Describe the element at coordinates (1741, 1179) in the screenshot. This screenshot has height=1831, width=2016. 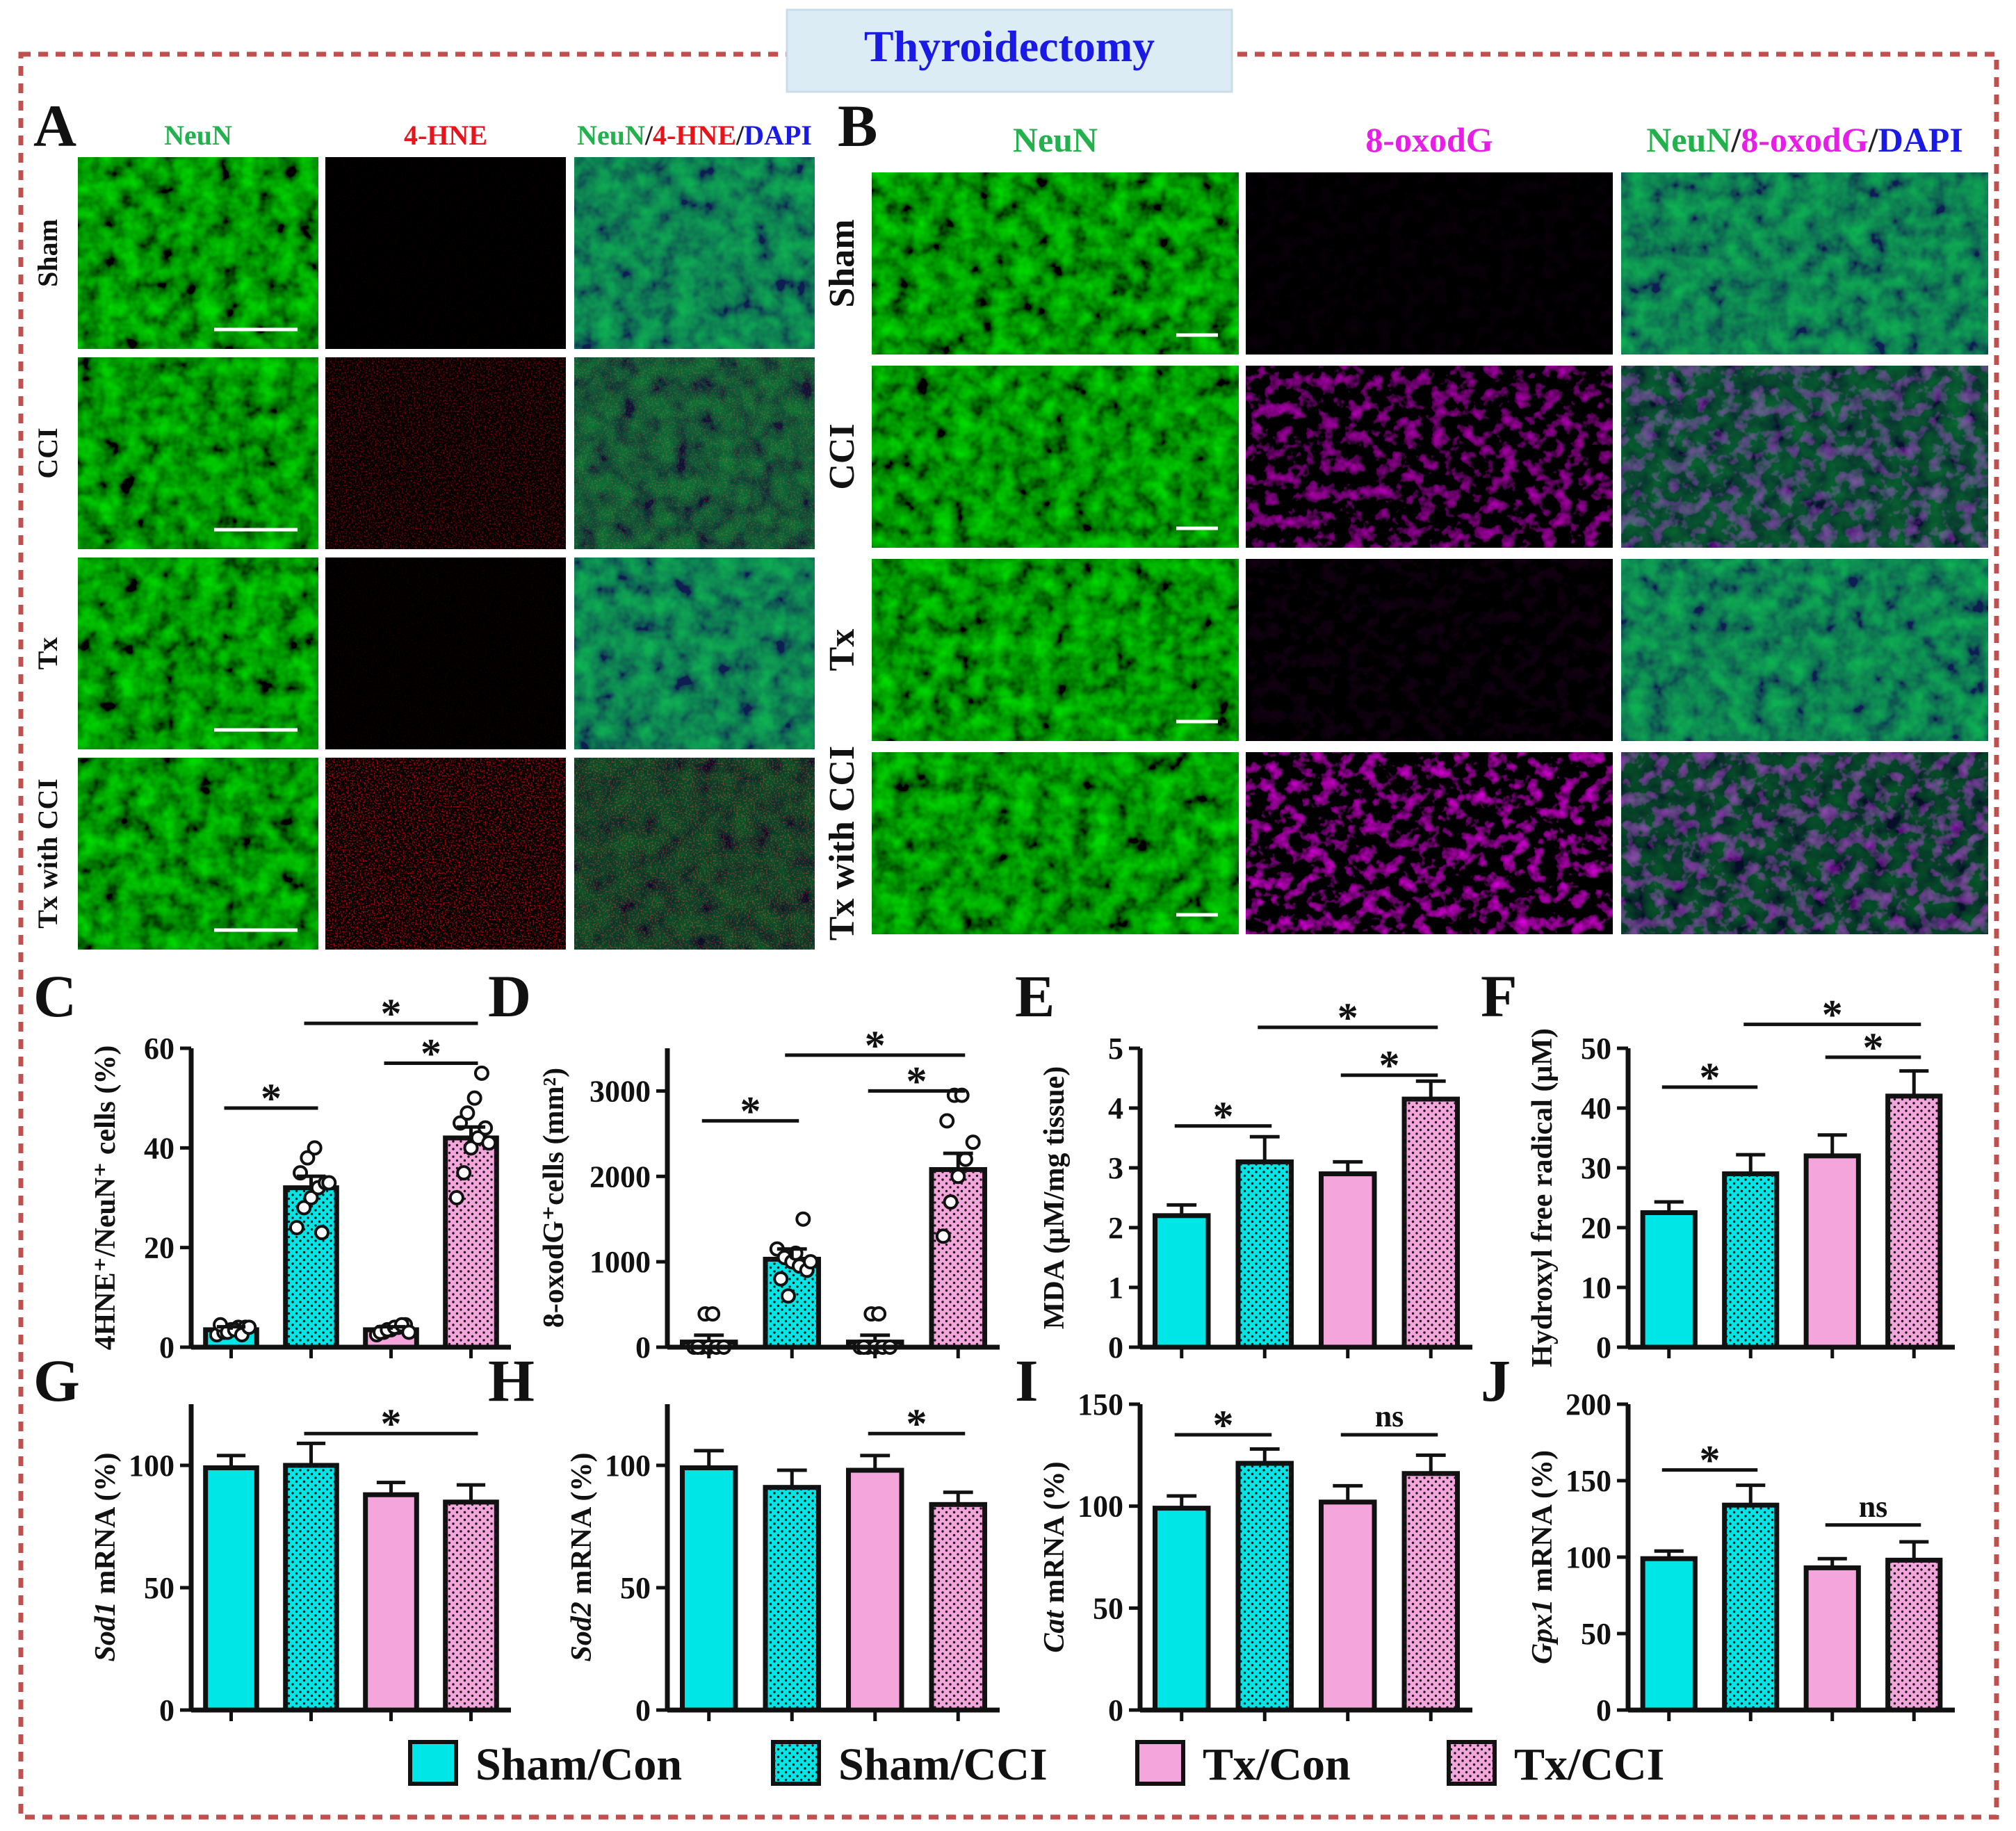
I see `chart-f: 0 10 20 30 40 50 Hydroxyl free radical (μM) * * *` at that location.